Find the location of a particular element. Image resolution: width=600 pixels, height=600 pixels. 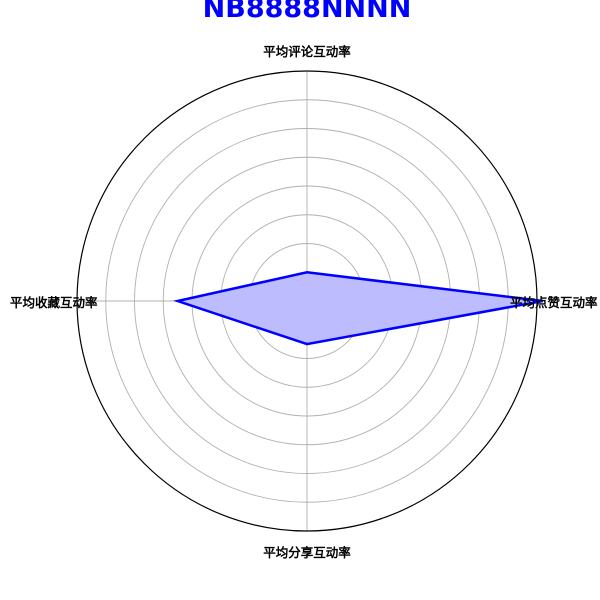

series-area is located at coordinates (358, 308).